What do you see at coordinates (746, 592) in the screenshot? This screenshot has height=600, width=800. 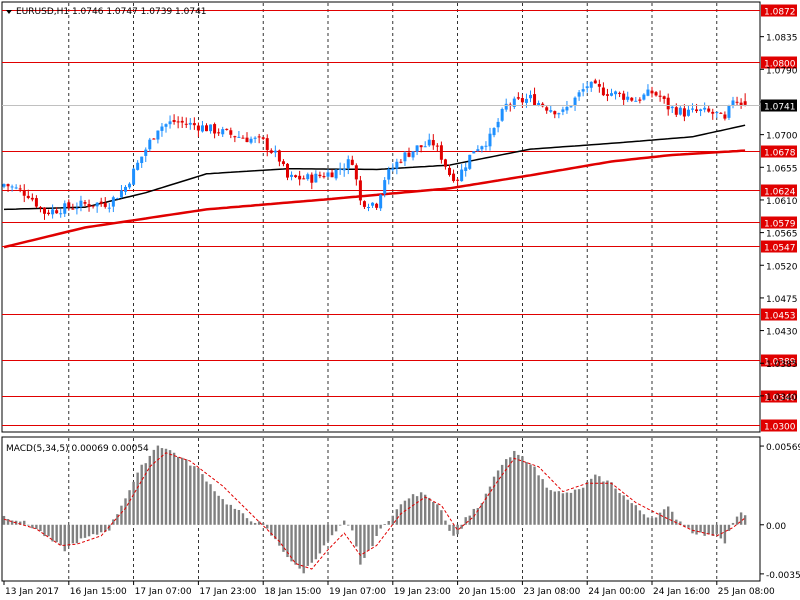 I see `x-tick-label: 25 Jan 08:00` at bounding box center [746, 592].